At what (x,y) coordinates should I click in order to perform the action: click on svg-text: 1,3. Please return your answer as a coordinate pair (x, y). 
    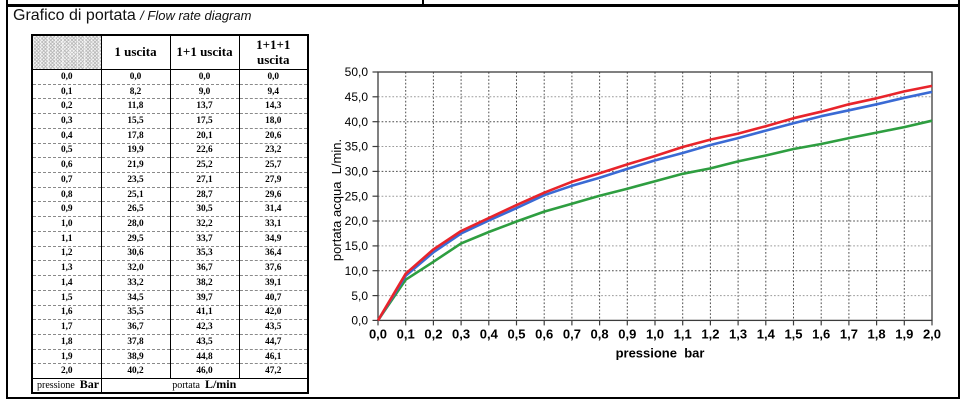
    Looking at the image, I should click on (738, 334).